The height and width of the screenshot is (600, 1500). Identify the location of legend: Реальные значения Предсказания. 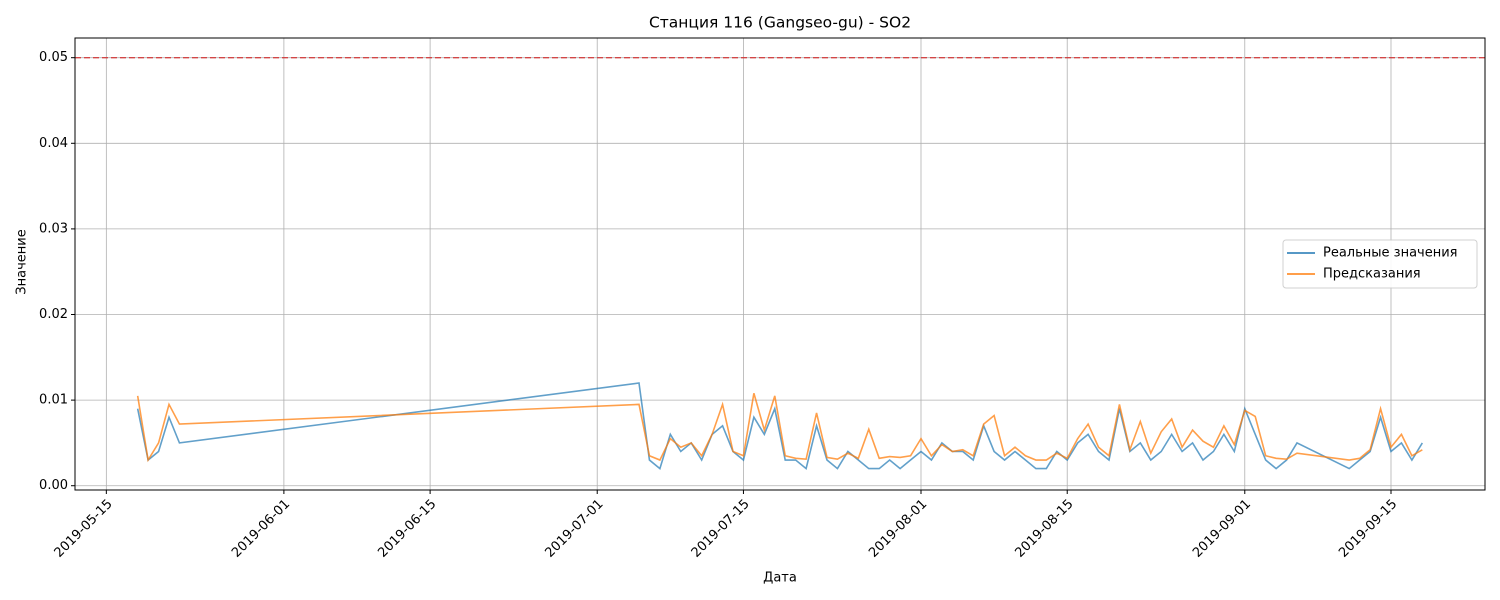
(1380, 264).